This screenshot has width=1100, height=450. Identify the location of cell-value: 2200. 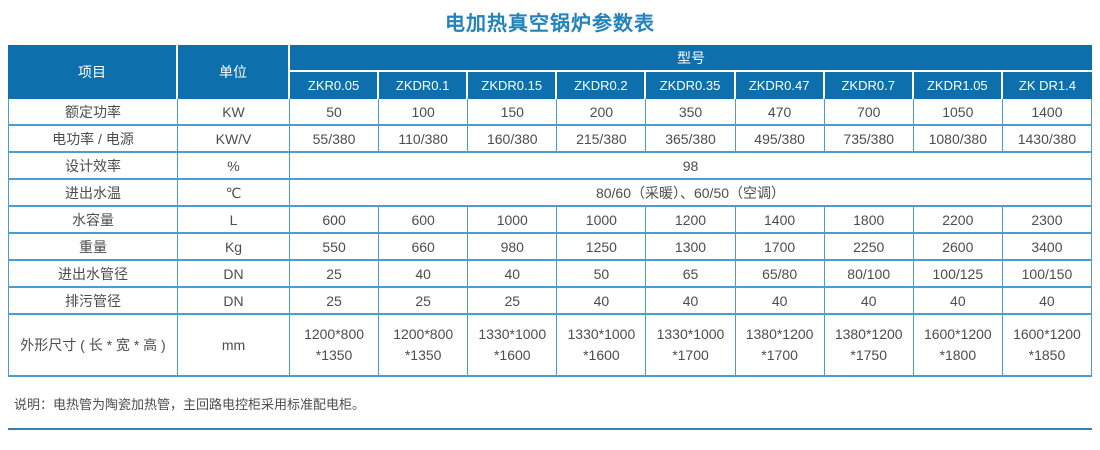
(958, 220).